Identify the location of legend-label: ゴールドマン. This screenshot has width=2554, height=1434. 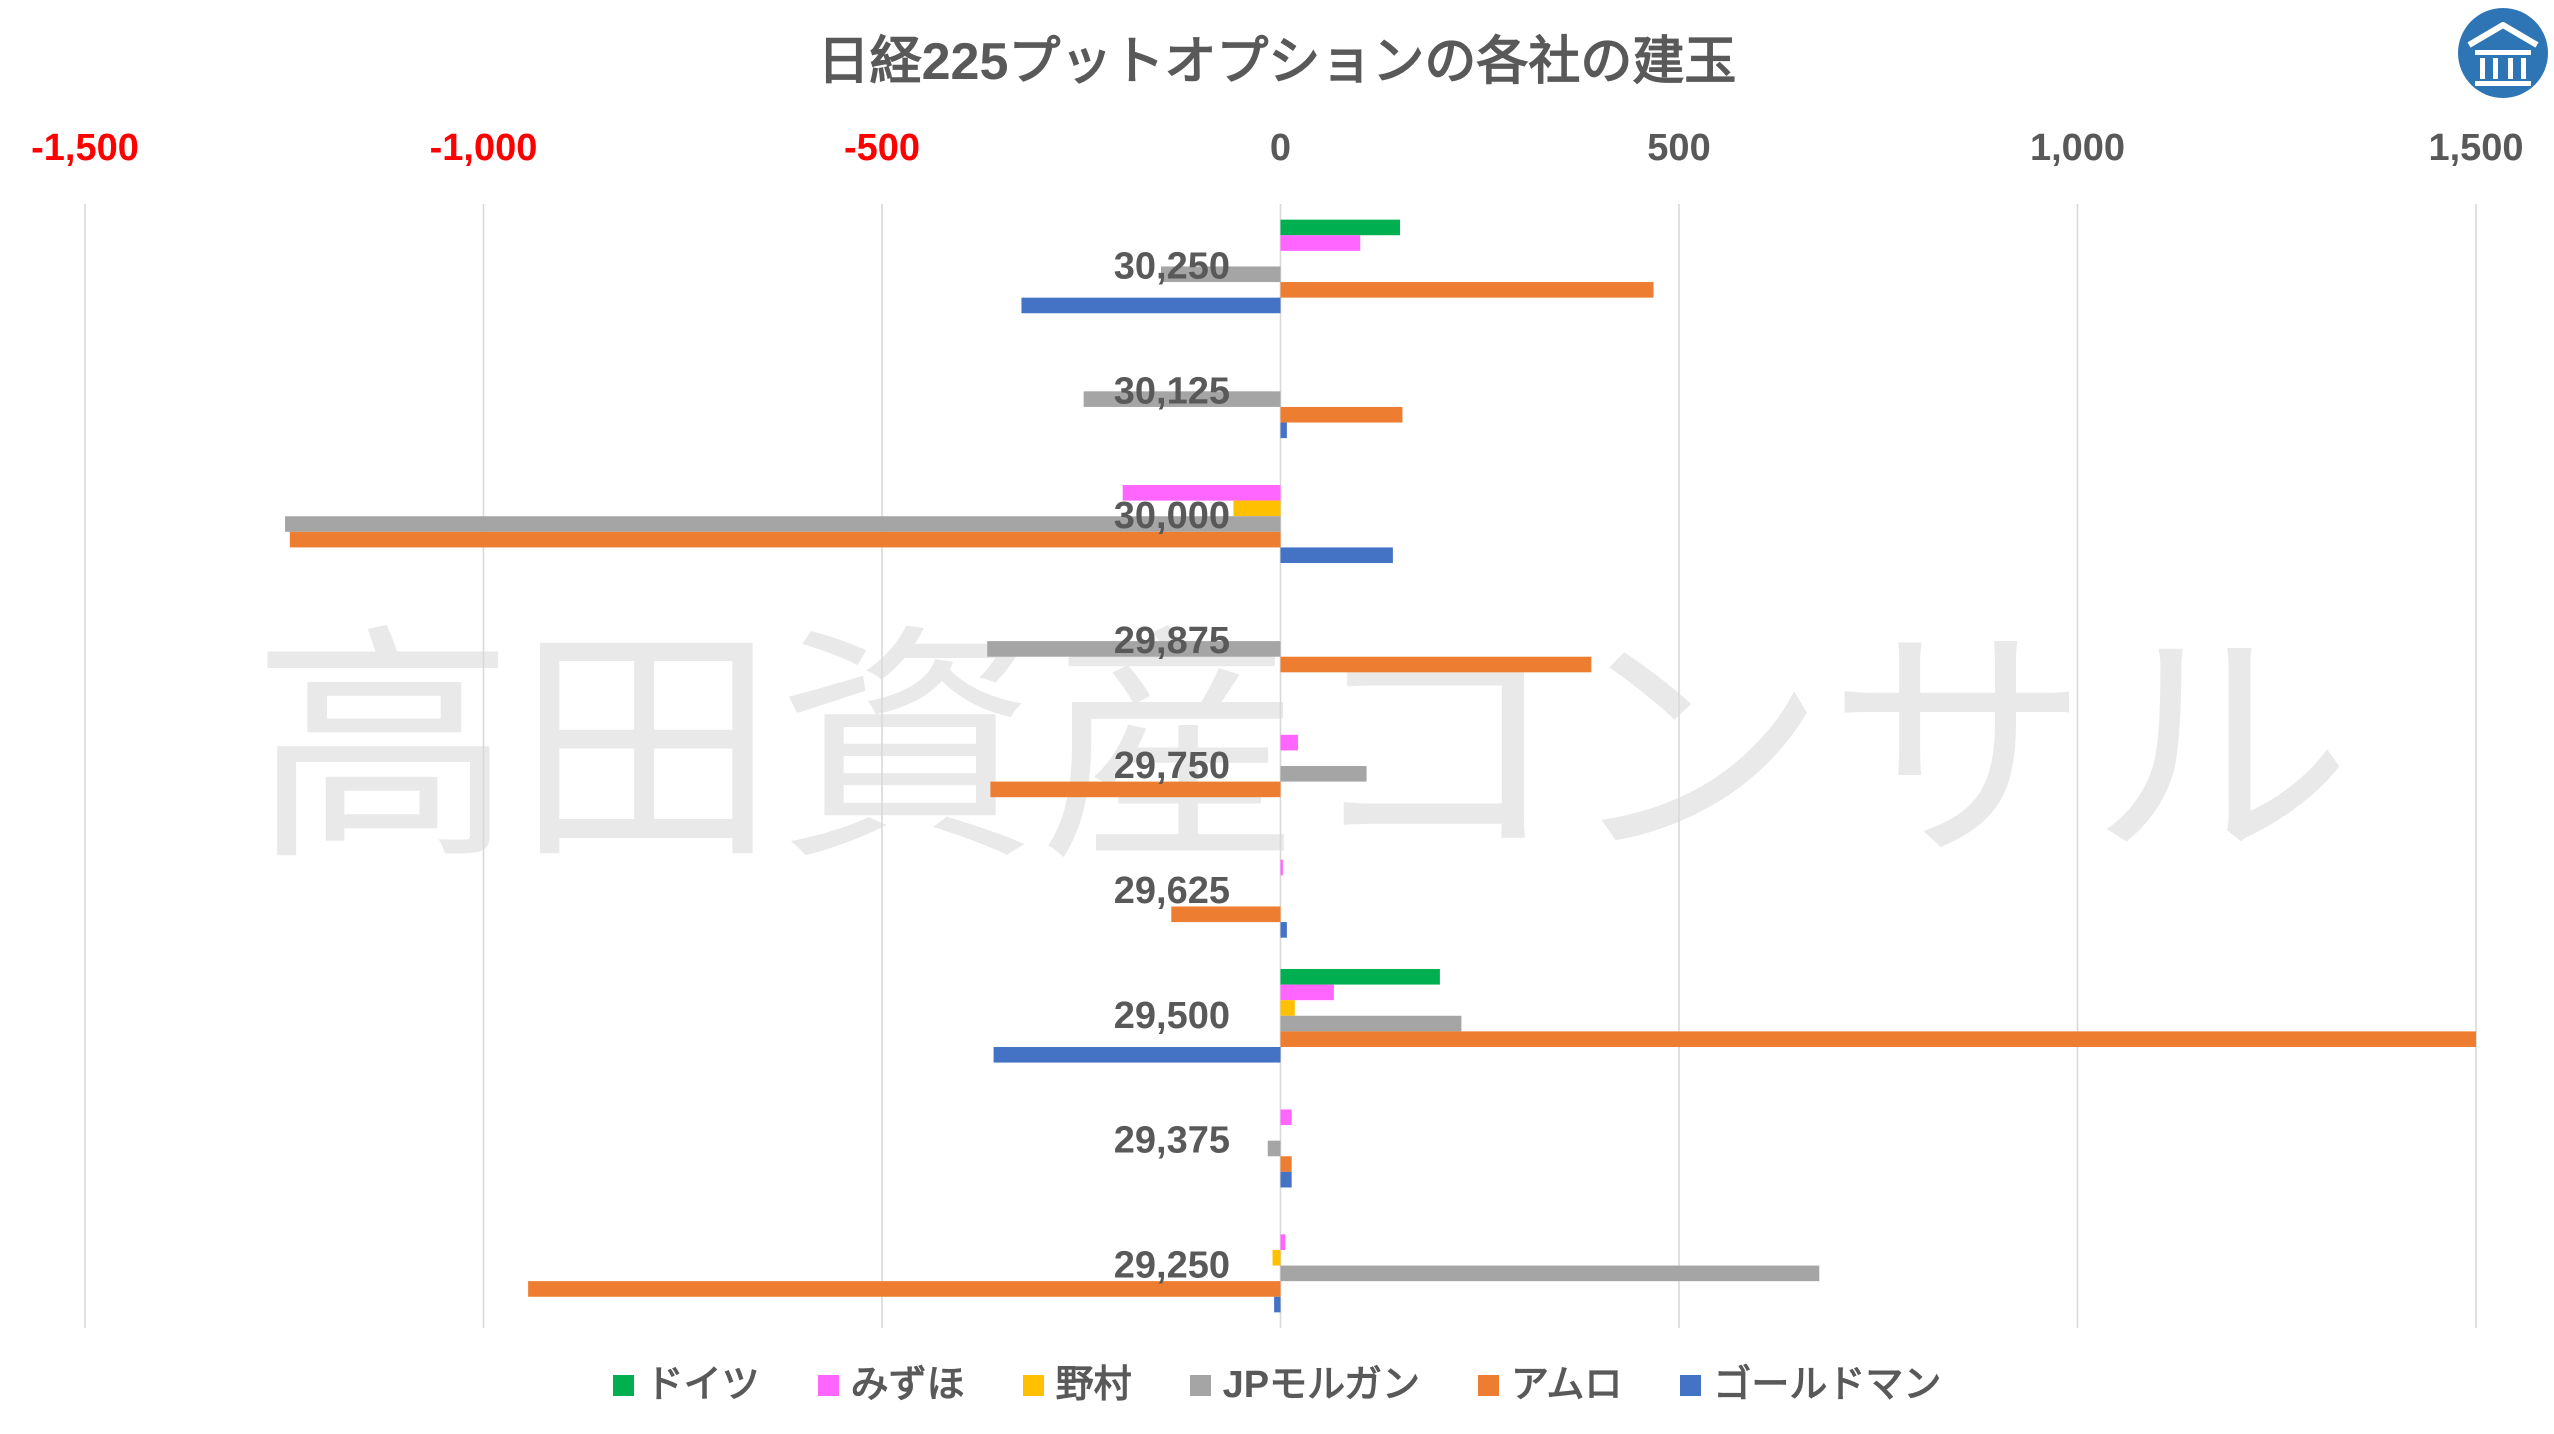
(1827, 1385).